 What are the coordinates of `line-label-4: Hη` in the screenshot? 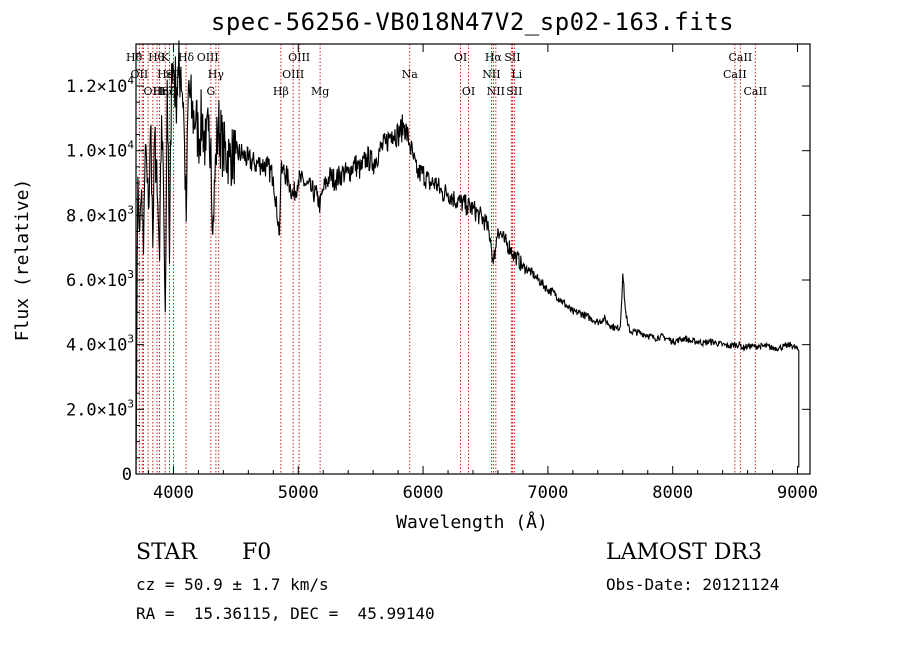 It's located at (161, 91).